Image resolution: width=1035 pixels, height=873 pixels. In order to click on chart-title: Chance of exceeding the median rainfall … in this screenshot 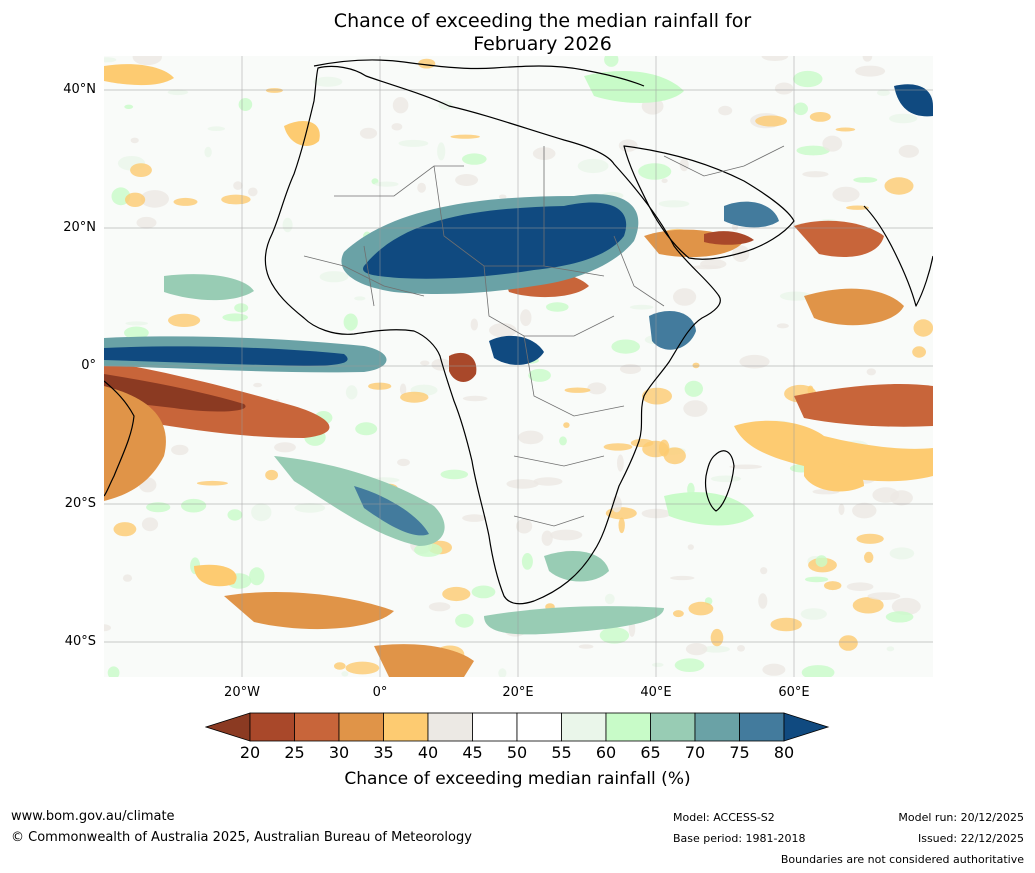, I will do `click(517, 33)`.